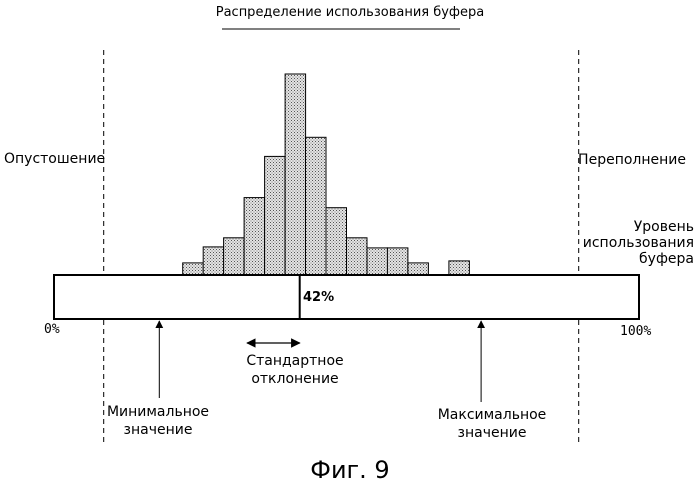  What do you see at coordinates (623, 160) in the screenshot?
I see `overflow-label: Переполнение` at bounding box center [623, 160].